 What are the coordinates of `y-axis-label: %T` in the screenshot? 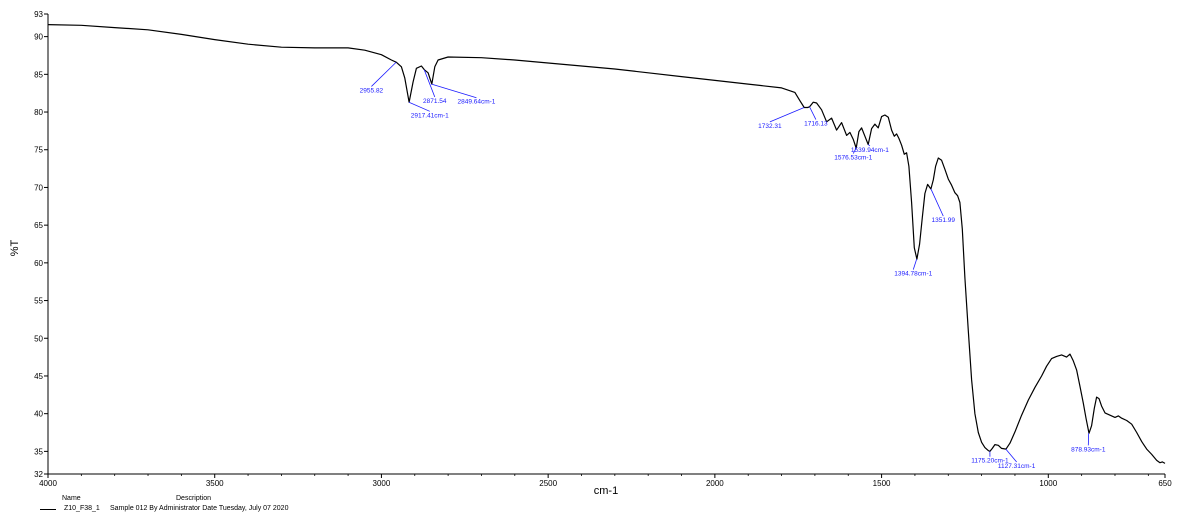 It's located at (15, 247).